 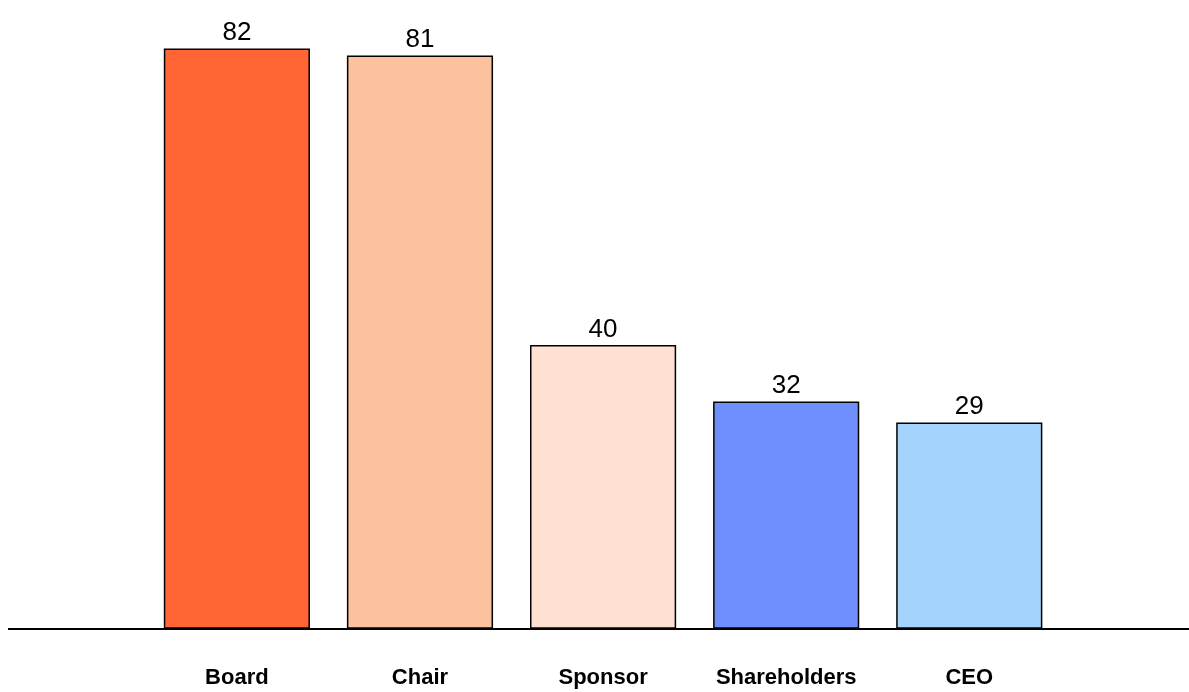 I want to click on x-tick-label: Board, so click(x=237, y=677).